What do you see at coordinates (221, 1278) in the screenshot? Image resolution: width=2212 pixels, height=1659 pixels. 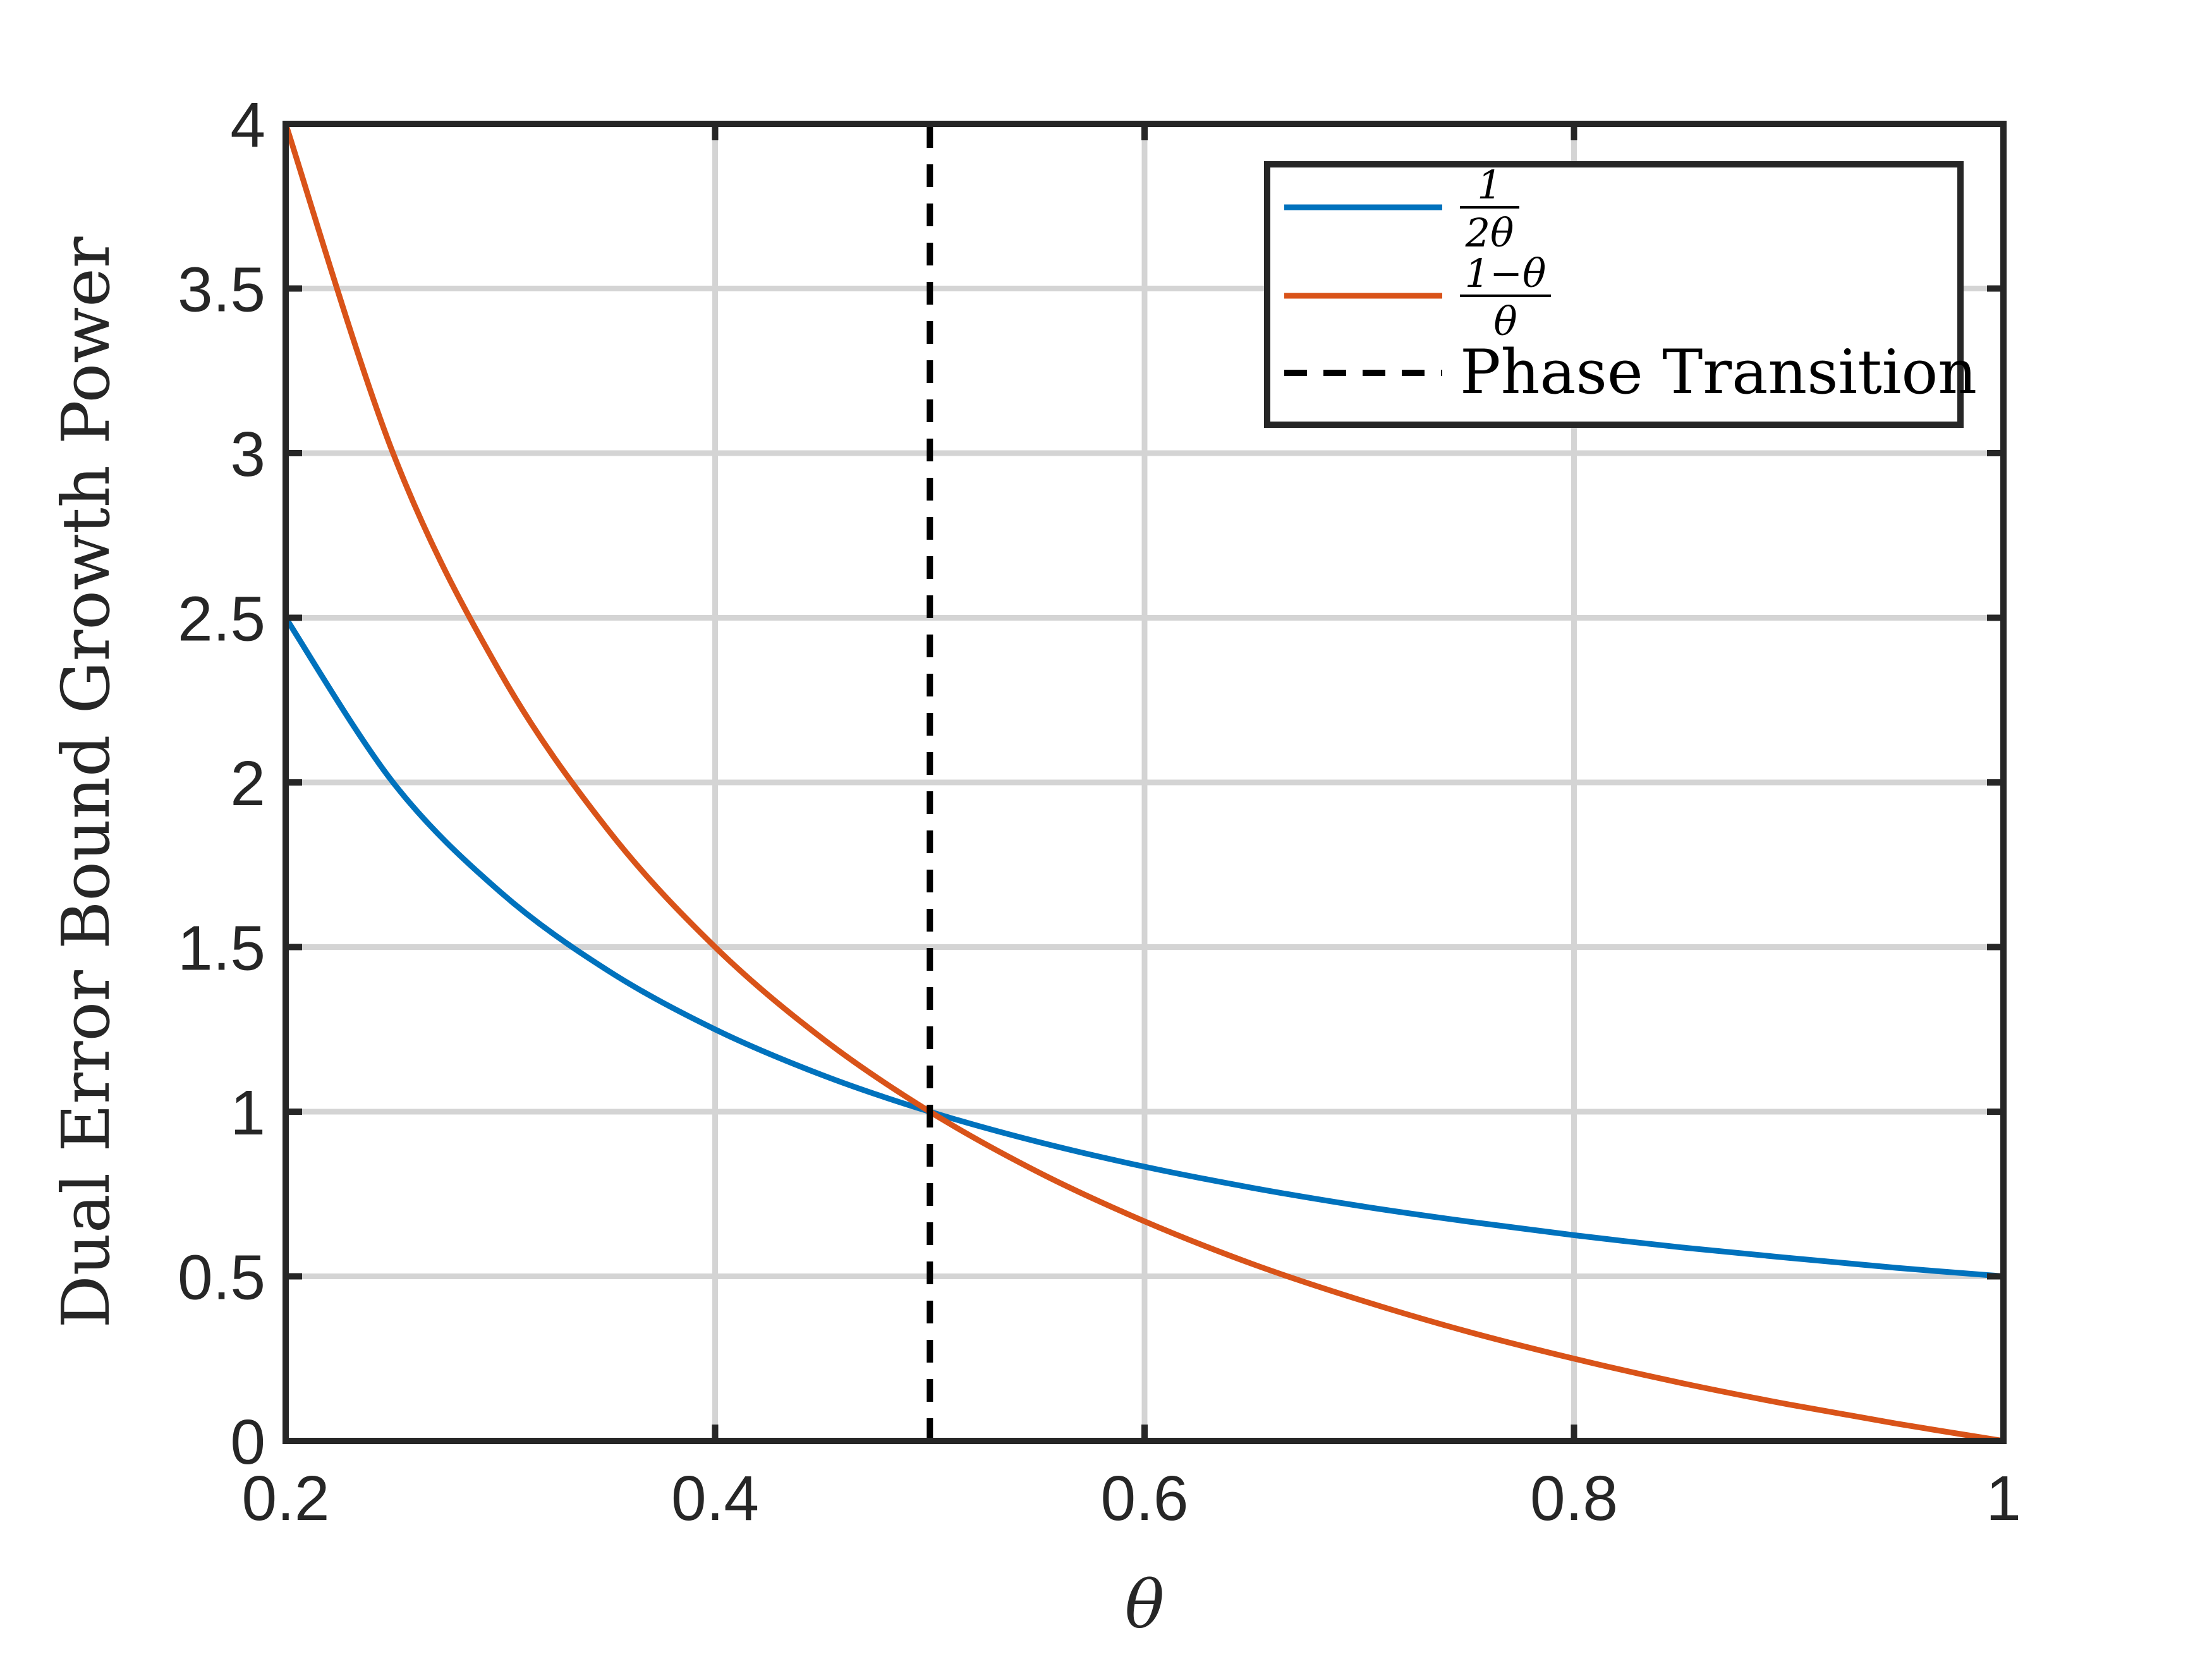 I see `y-tick-label: 0.5` at bounding box center [221, 1278].